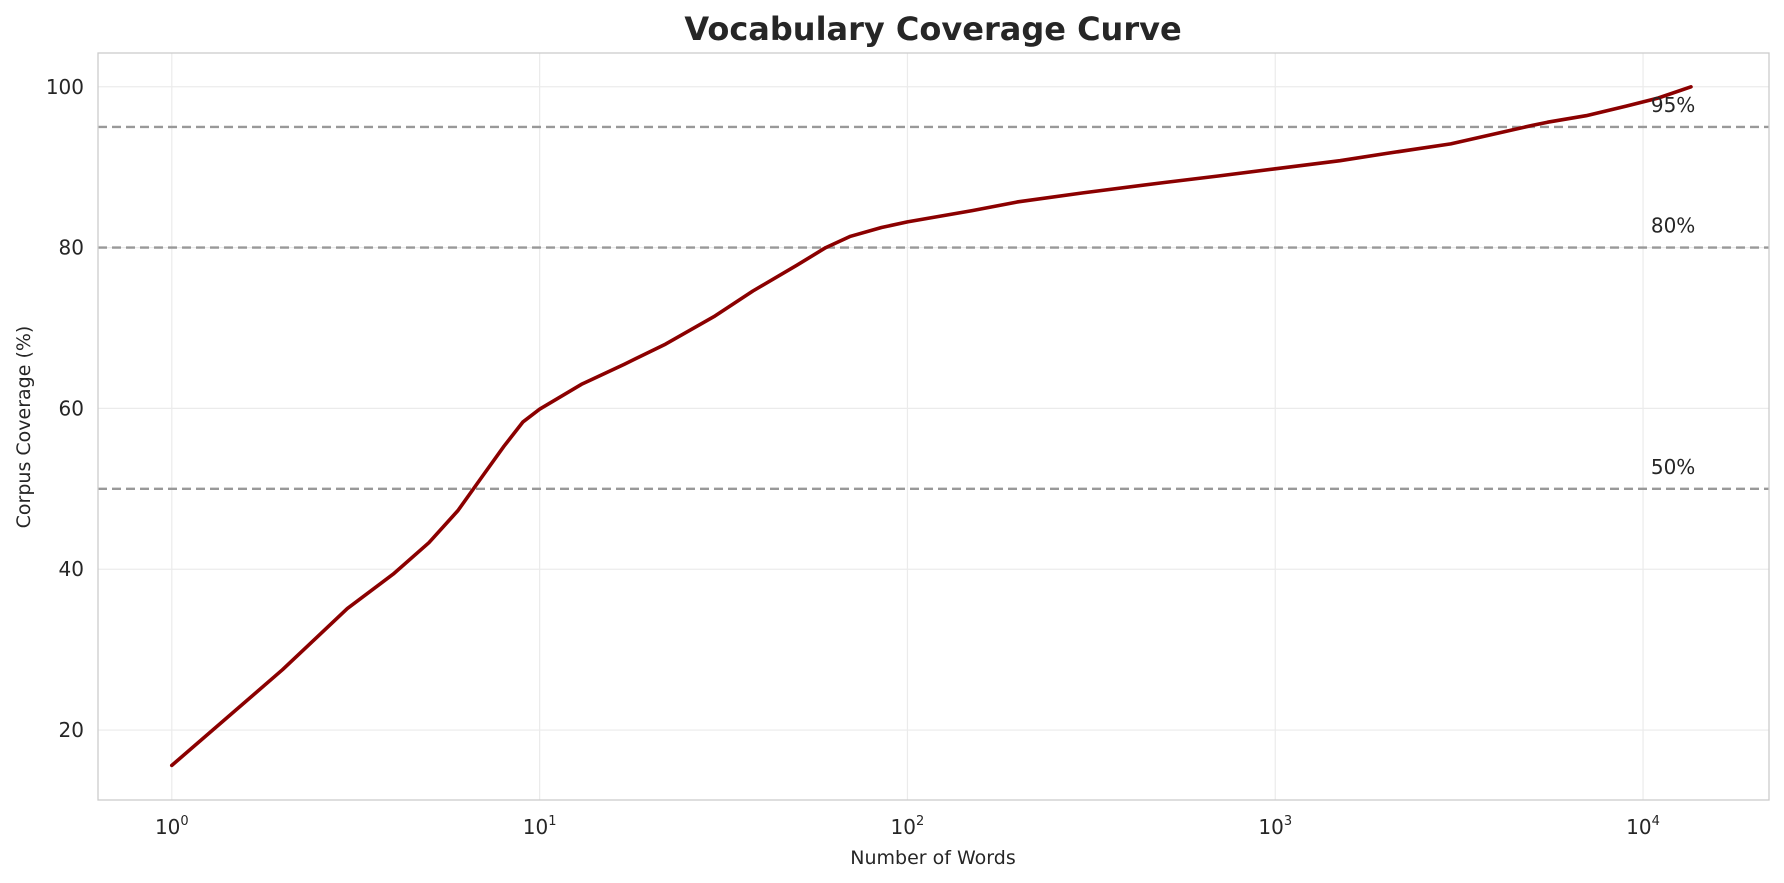 Image resolution: width=1784 pixels, height=883 pixels. I want to click on y-axis-label: Corpus Coverage (%), so click(24, 427).